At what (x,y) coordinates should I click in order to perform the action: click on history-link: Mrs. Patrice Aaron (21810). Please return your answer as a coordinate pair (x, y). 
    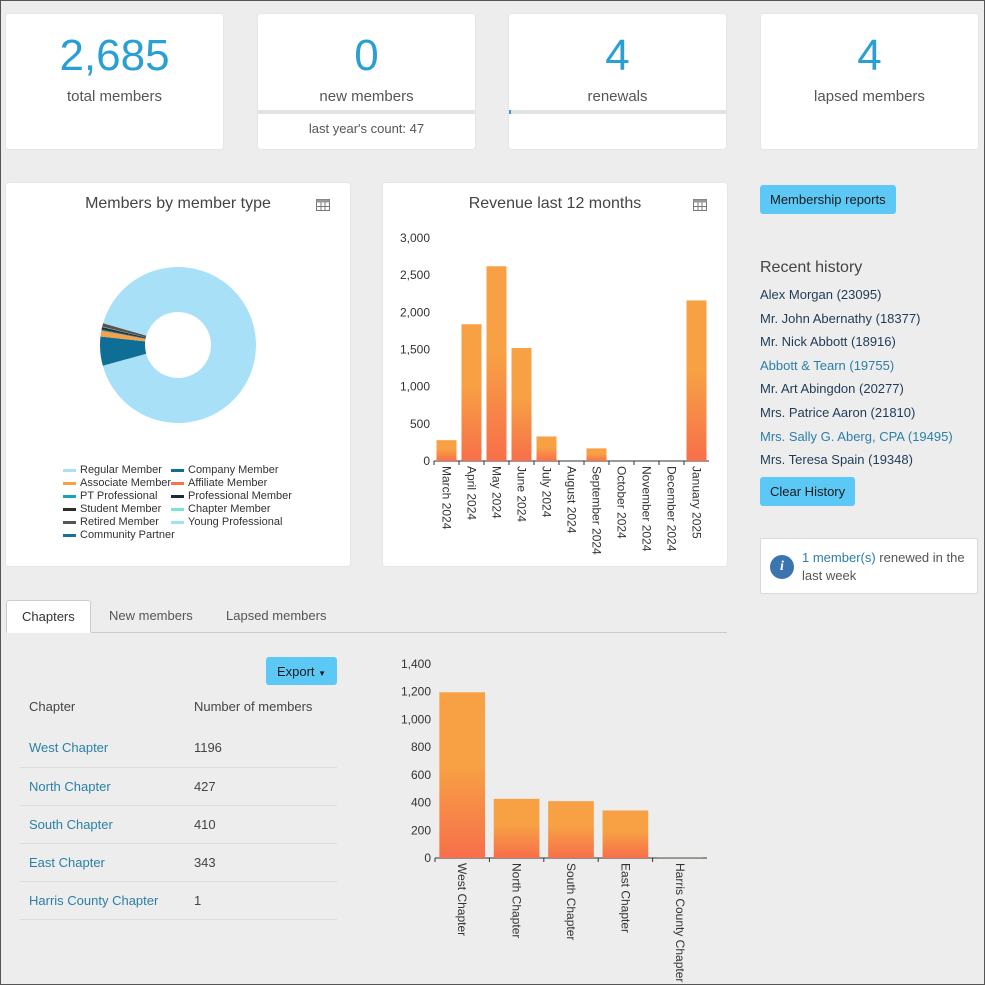
    Looking at the image, I should click on (838, 412).